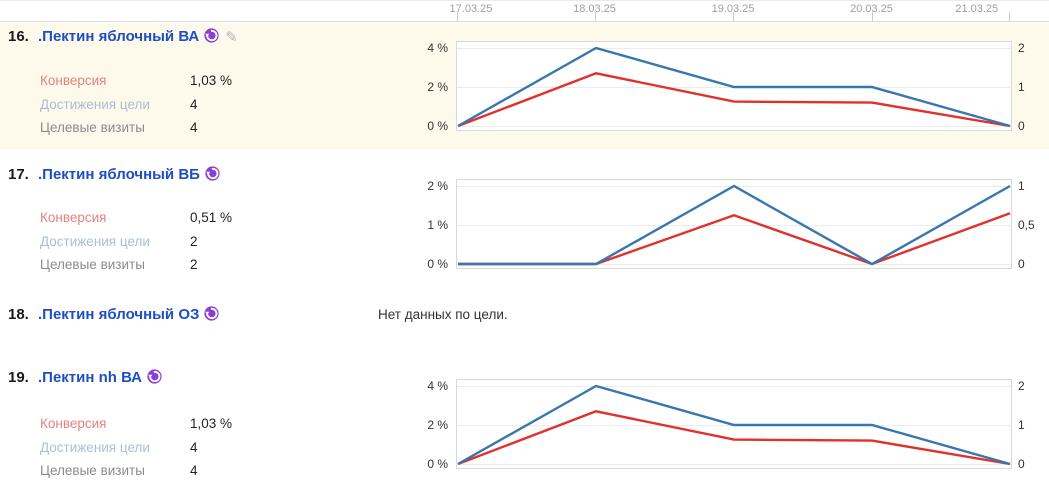 This screenshot has height=490, width=1049. I want to click on date-label: 21.03.25, so click(977, 9).